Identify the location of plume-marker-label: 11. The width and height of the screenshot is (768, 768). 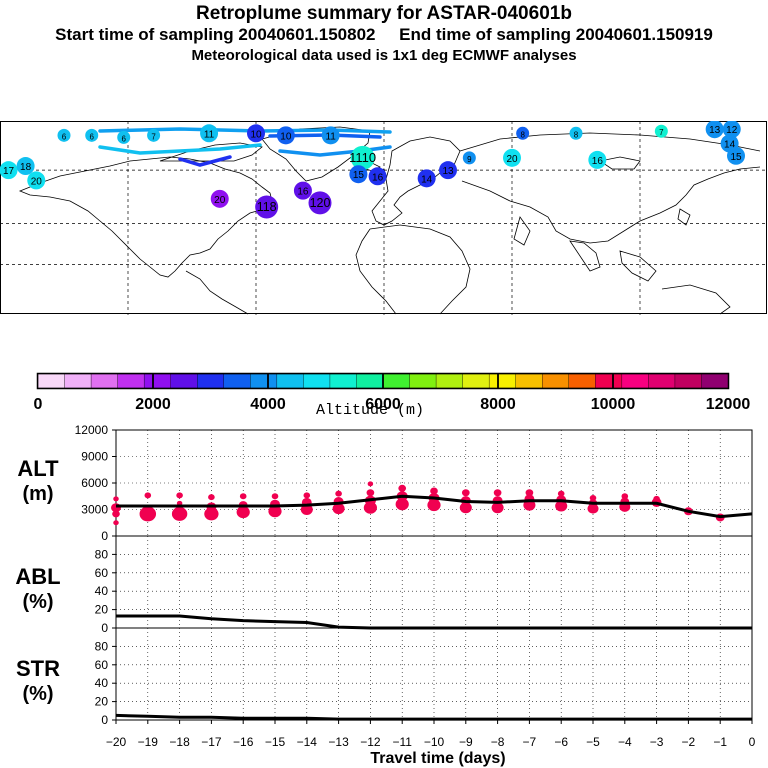
(330, 136).